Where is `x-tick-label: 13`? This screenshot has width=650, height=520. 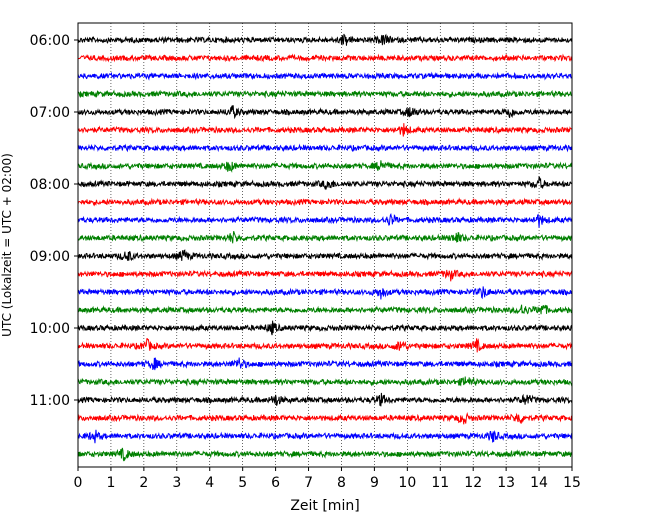
x-tick-label: 13 is located at coordinates (506, 483).